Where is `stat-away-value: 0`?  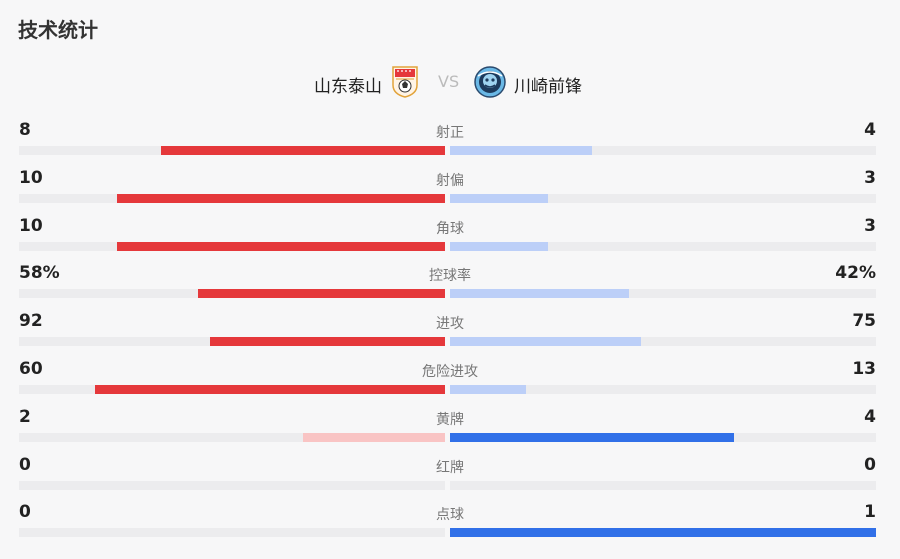 stat-away-value: 0 is located at coordinates (870, 464).